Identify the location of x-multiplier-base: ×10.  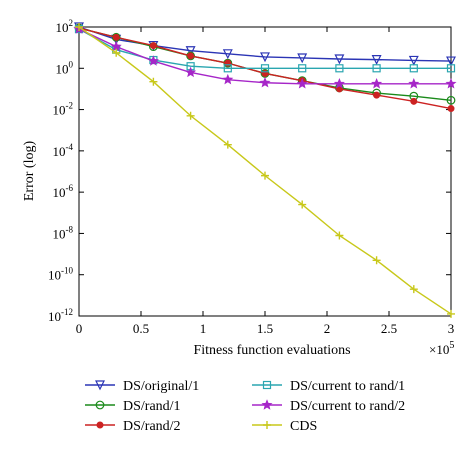
(439, 349).